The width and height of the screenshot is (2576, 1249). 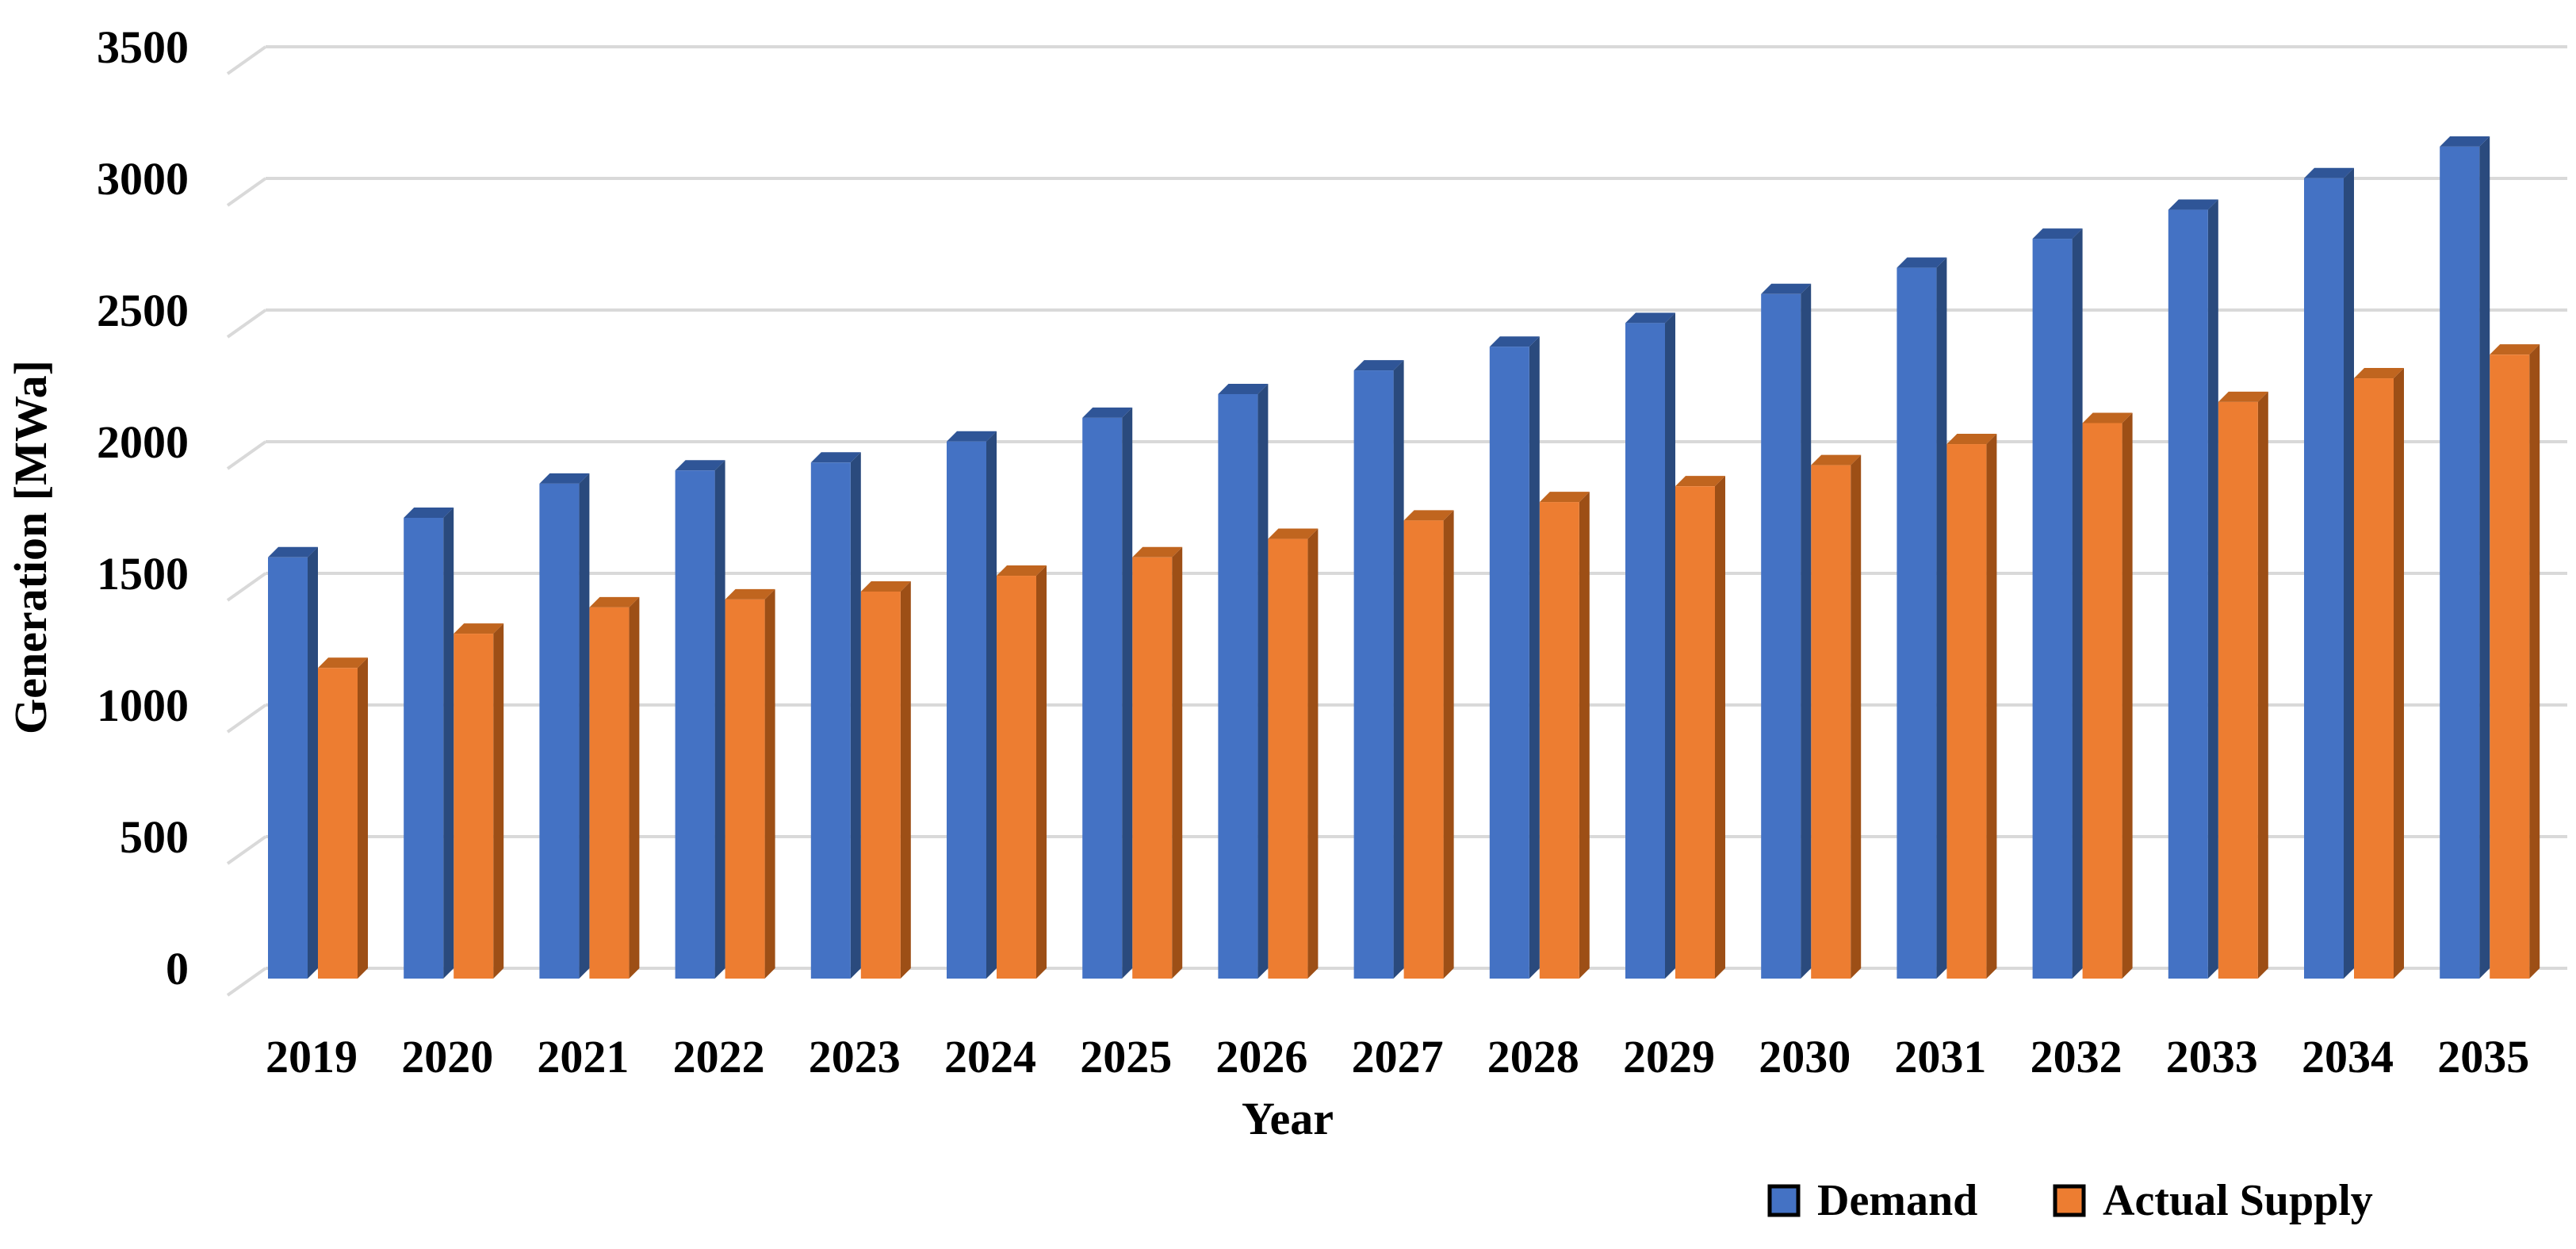 What do you see at coordinates (154, 837) in the screenshot?
I see `y-tick-label-500: 500` at bounding box center [154, 837].